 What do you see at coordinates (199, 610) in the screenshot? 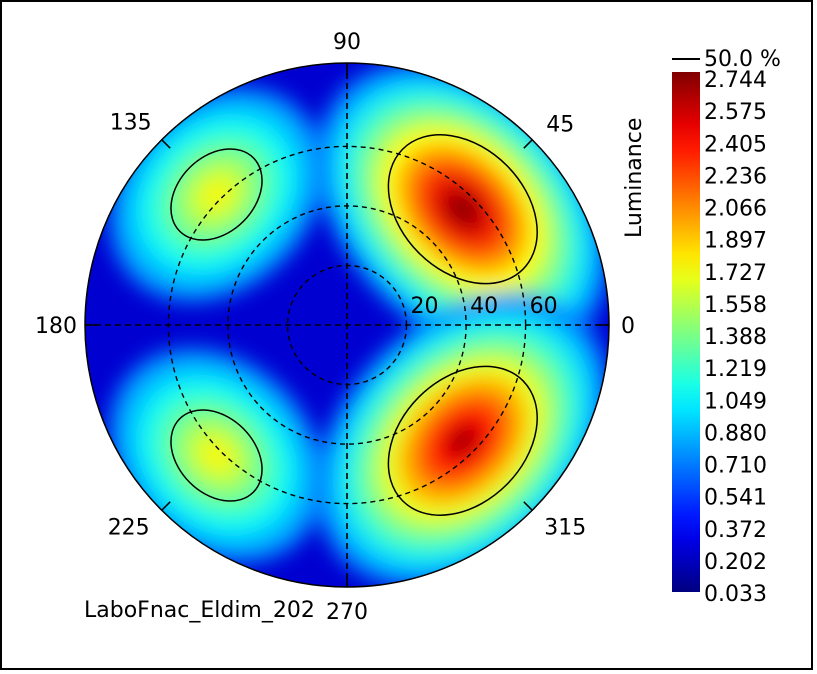
I see `footer-text: LaboFnac_Eldim_202` at bounding box center [199, 610].